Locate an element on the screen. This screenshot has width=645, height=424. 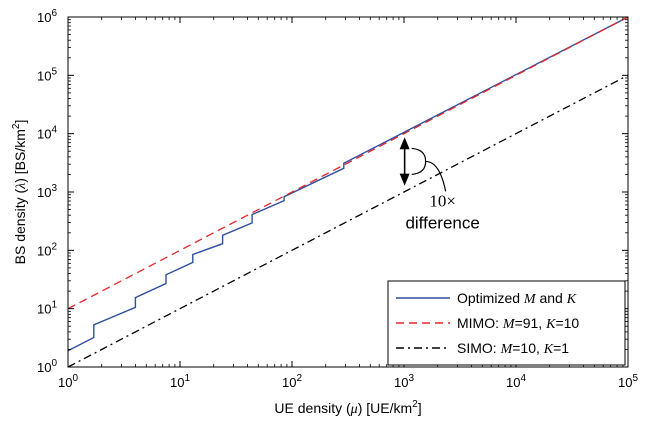
y-tick-label: 10¹ is located at coordinates (47, 308).